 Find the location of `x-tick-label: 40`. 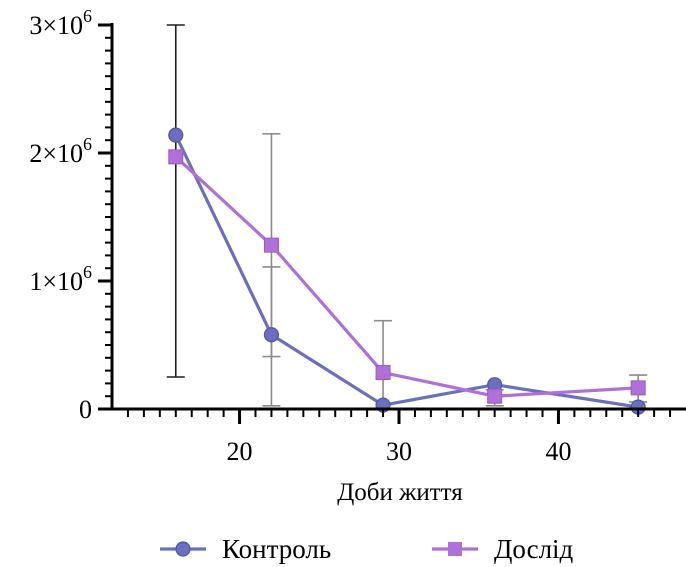

x-tick-label: 40 is located at coordinates (558, 451).